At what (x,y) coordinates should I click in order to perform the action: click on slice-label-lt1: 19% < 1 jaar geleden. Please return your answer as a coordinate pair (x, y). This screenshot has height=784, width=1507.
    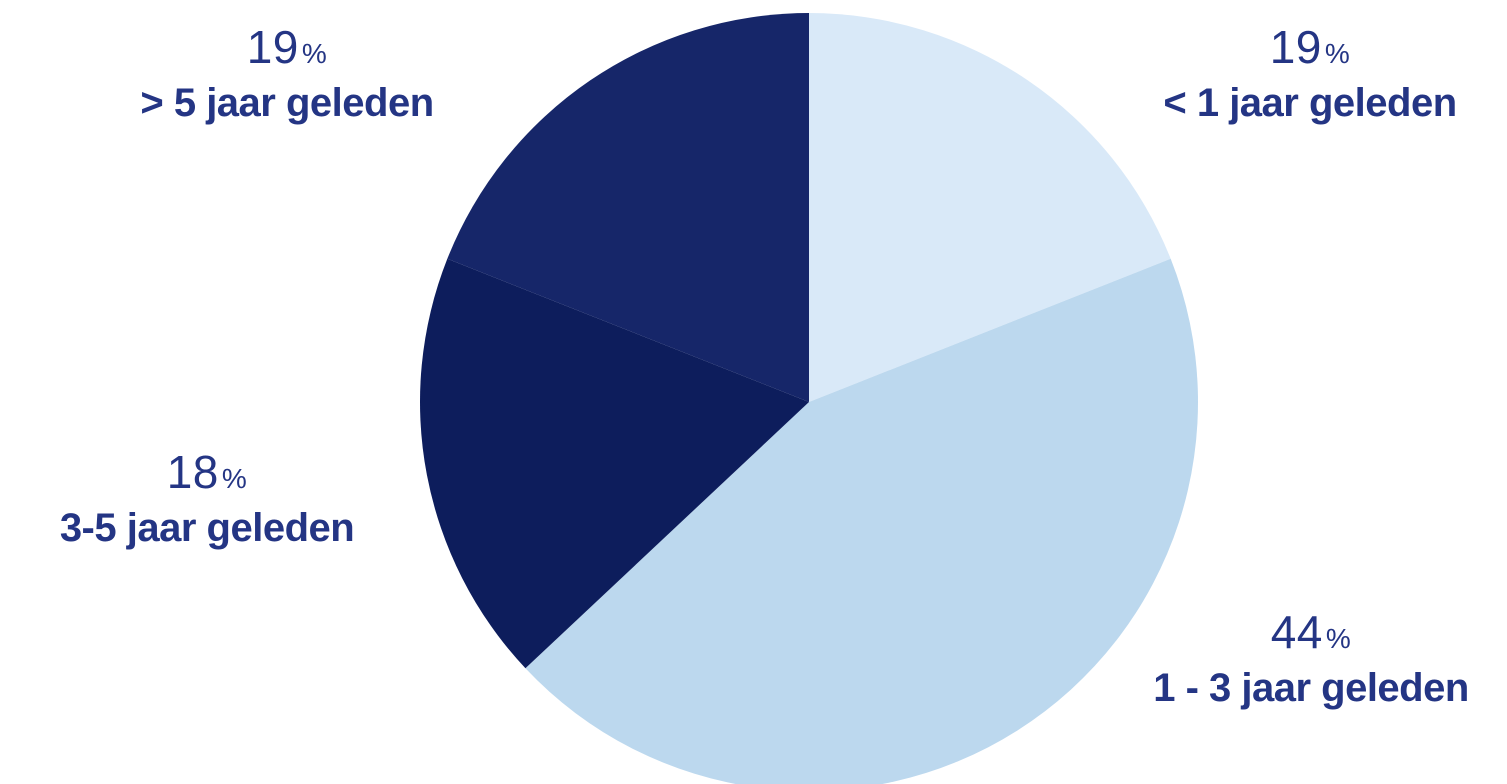
    Looking at the image, I should click on (1310, 74).